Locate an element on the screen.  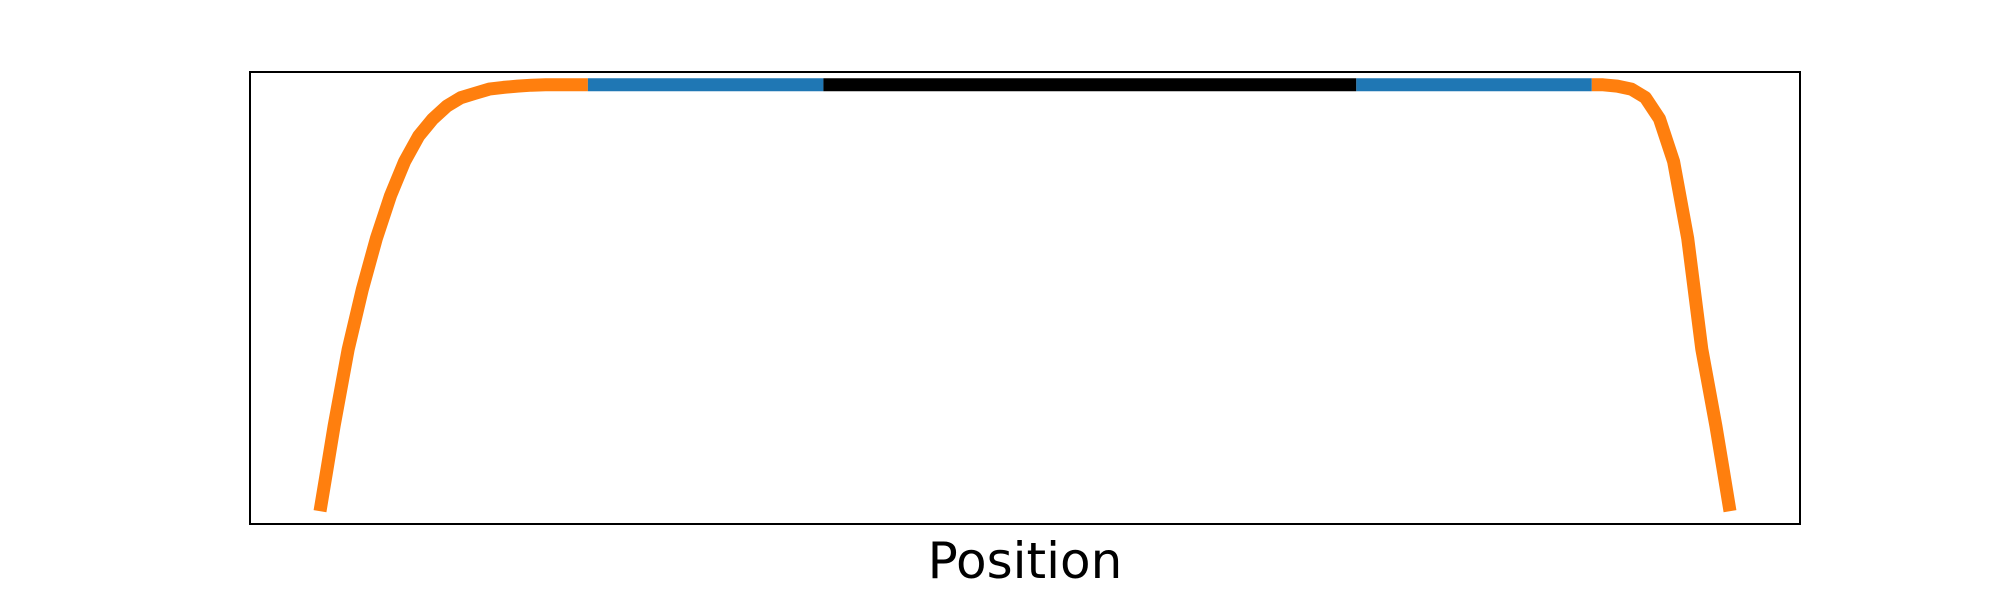
series-line-left-ramp is located at coordinates (450, 295).